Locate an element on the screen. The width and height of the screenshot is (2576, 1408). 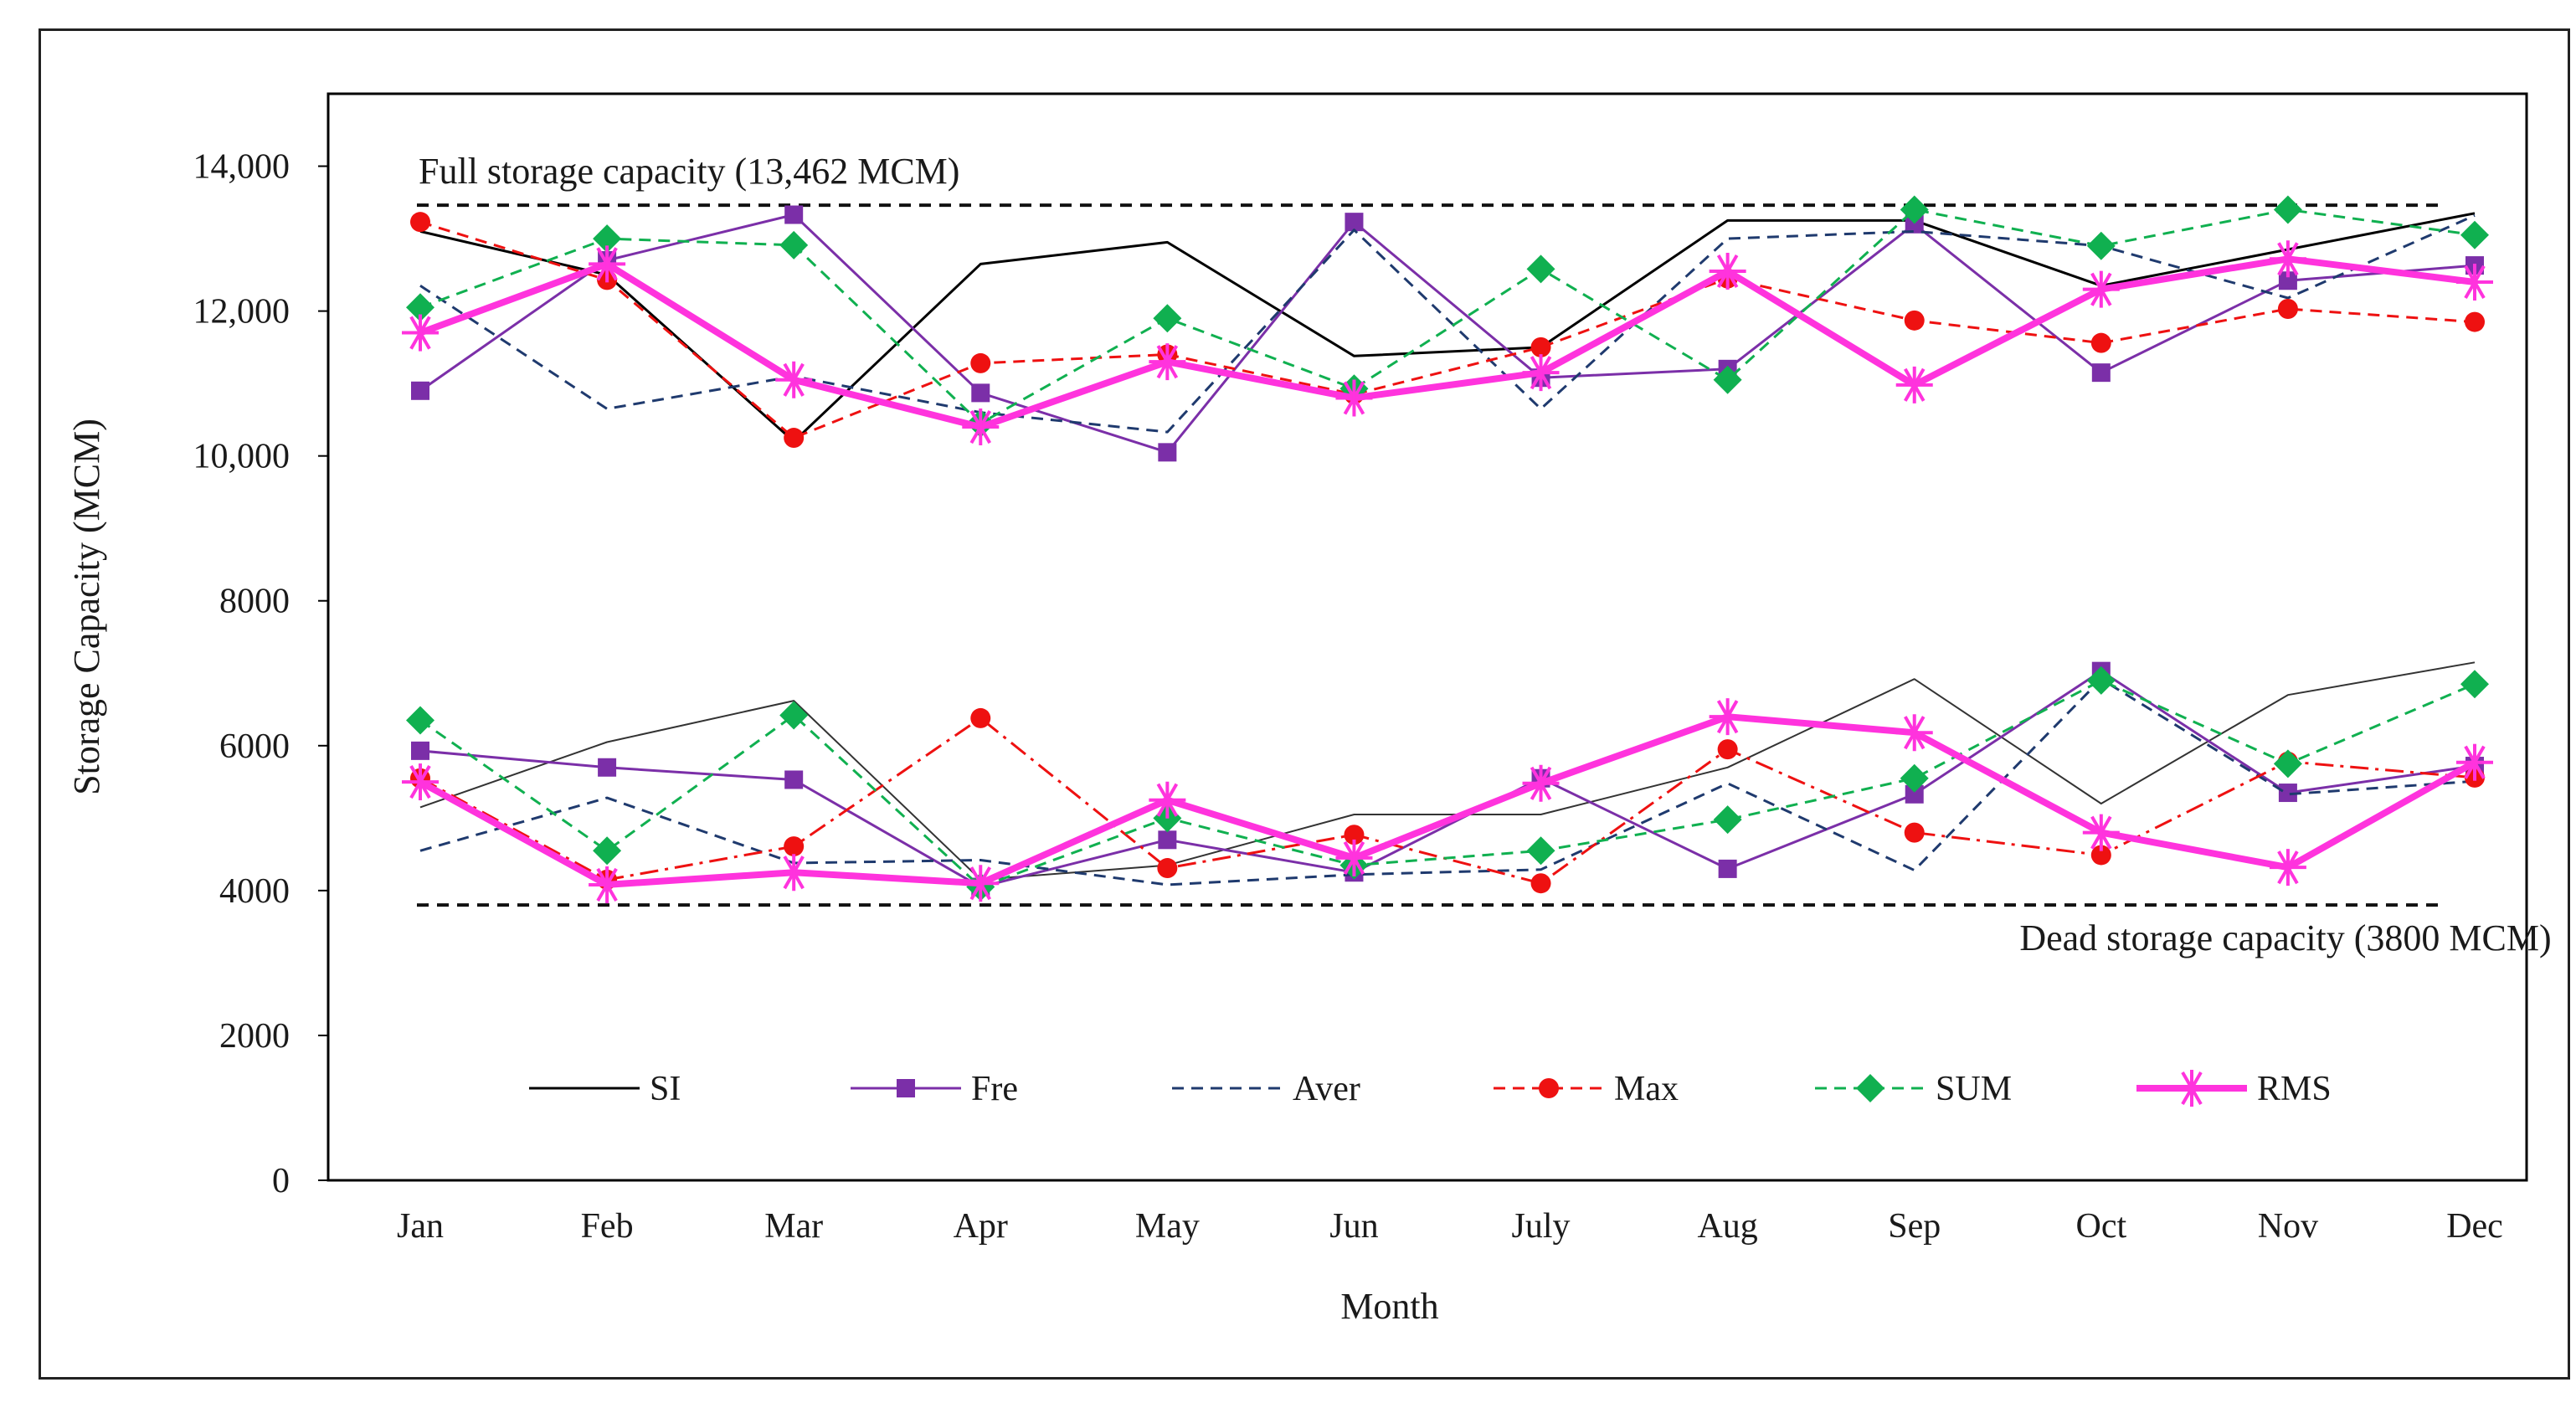
y-tick-label: 10,000 is located at coordinates (242, 457).